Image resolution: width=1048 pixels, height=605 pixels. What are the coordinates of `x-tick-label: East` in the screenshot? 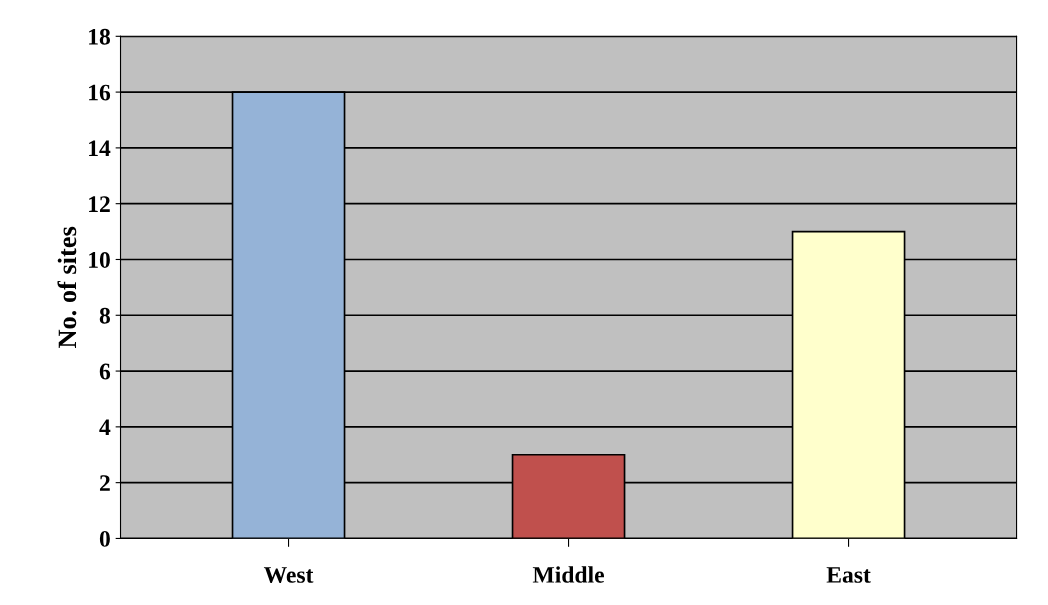 It's located at (848, 575).